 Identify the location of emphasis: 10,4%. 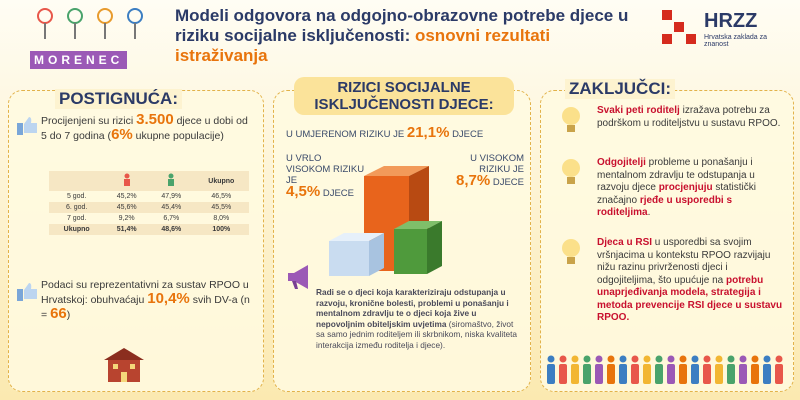
(168, 298).